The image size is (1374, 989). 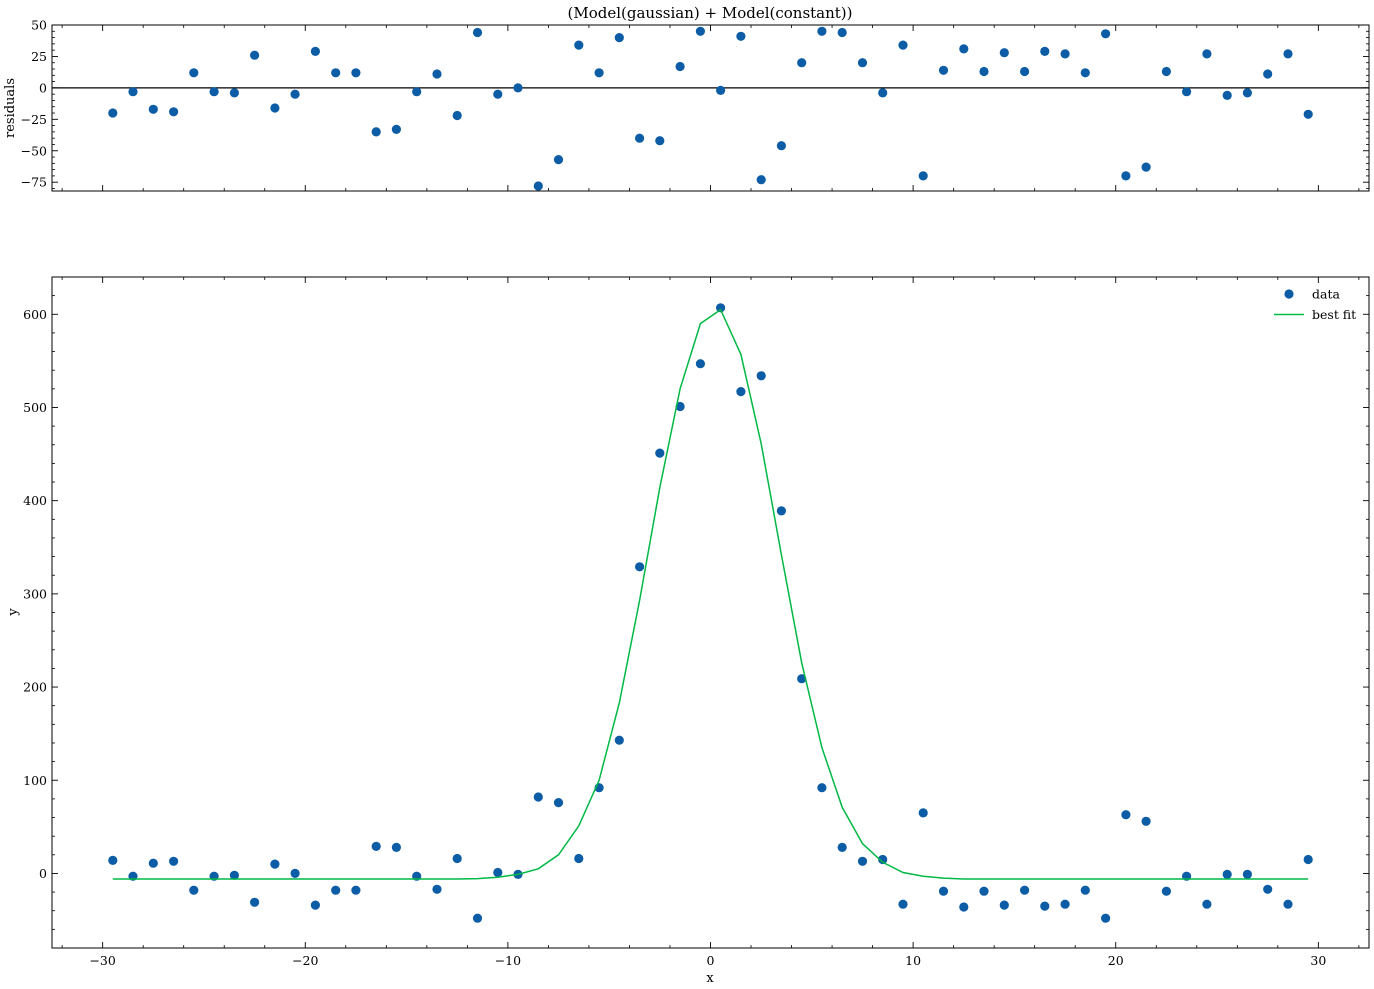 I want to click on fit-y-tick-label: 0, so click(x=43, y=873).